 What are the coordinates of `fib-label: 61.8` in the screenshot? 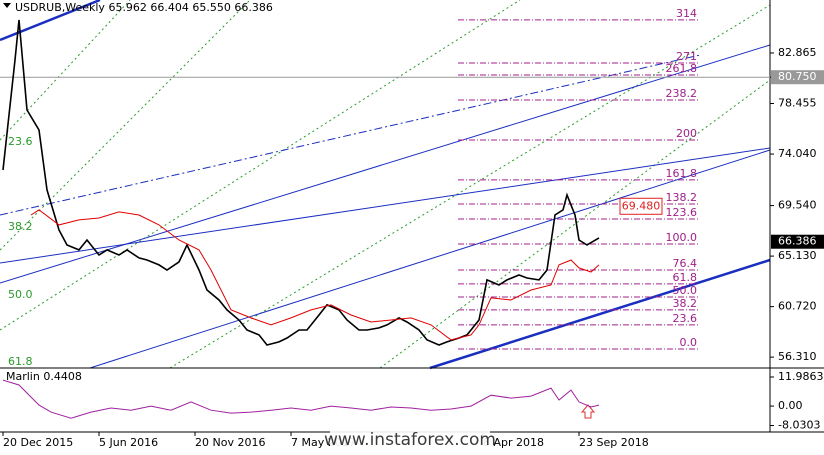 It's located at (685, 277).